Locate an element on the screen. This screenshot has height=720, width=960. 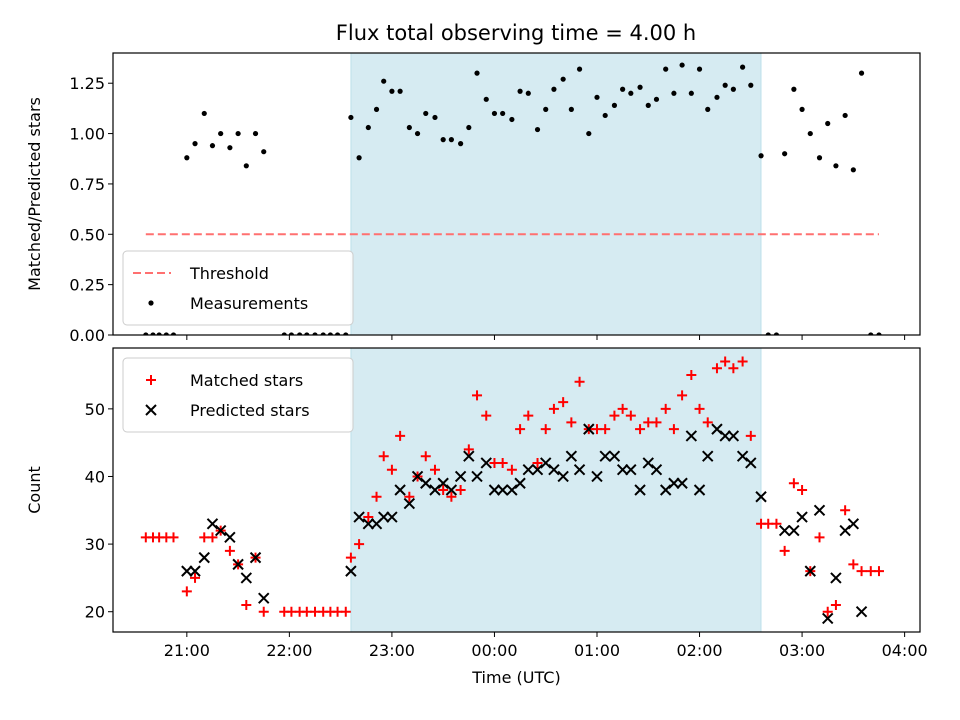
x-tick-label: 01:00 is located at coordinates (597, 650).